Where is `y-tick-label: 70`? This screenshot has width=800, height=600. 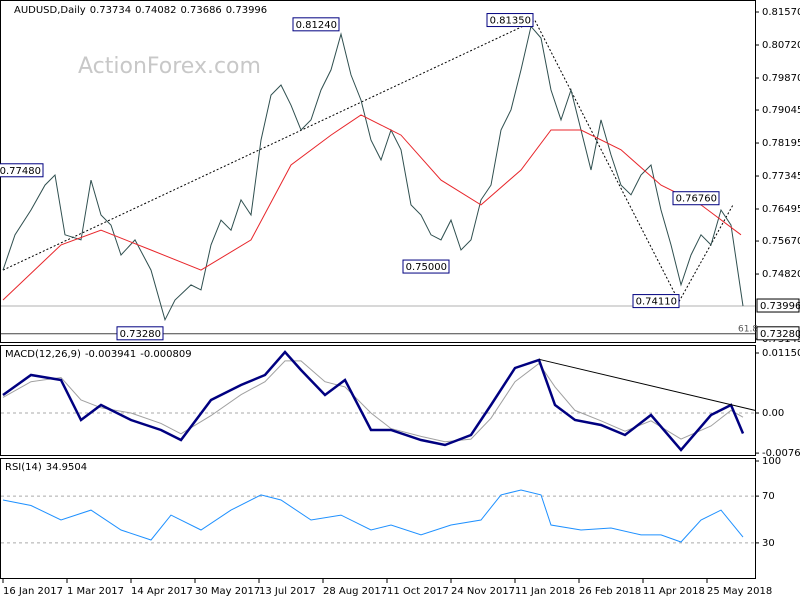
y-tick-label: 70 is located at coordinates (768, 496).